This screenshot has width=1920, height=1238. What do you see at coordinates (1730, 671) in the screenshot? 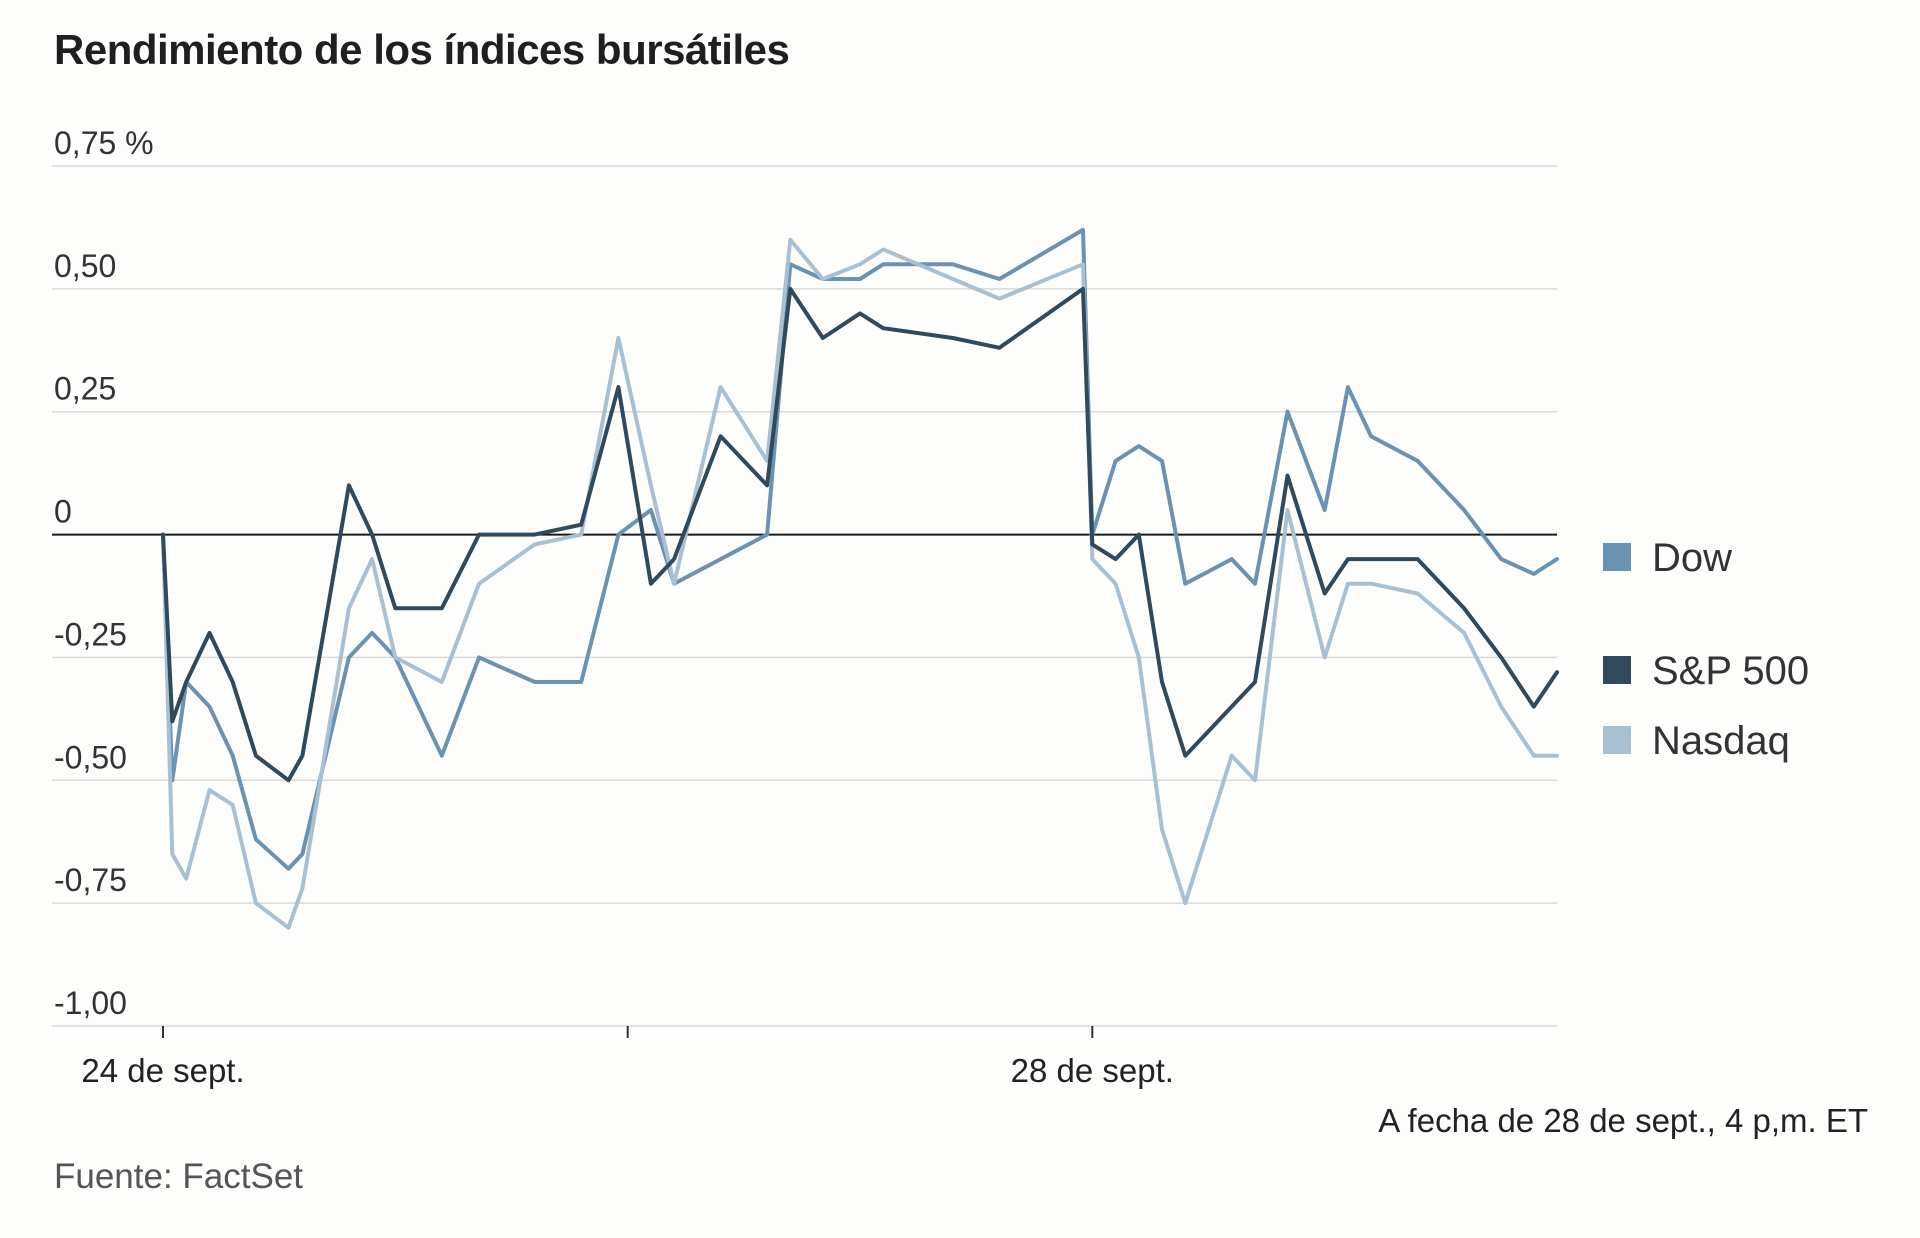
I see `legend-label: S&P 500` at bounding box center [1730, 671].